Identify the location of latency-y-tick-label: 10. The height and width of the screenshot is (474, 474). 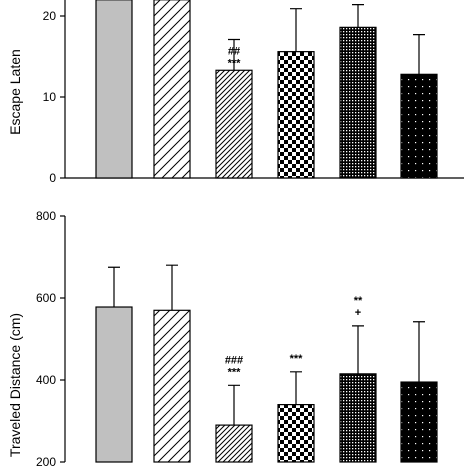
(50, 97).